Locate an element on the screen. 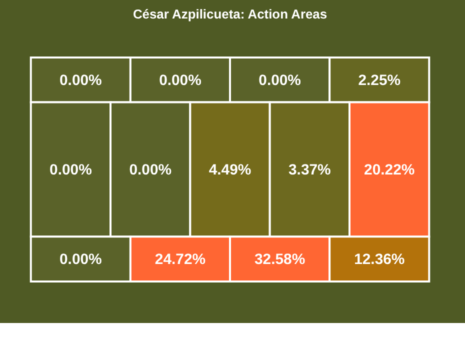 Image resolution: width=465 pixels, height=338 pixels. data-label: 12.36% is located at coordinates (379, 259).